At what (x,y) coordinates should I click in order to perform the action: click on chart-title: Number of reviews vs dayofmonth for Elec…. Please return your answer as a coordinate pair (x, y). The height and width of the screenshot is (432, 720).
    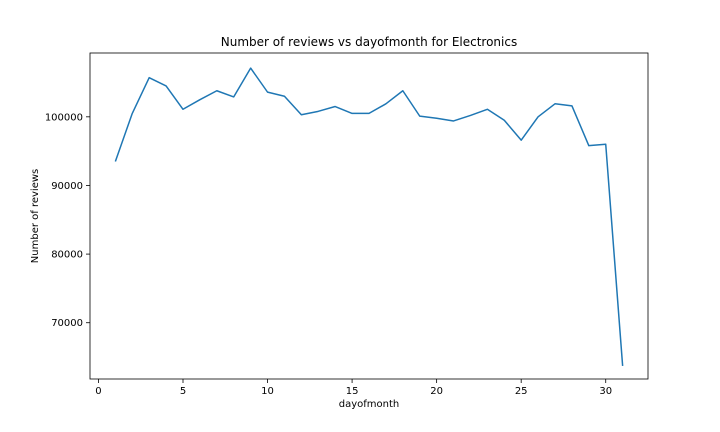
    Looking at the image, I should click on (369, 42).